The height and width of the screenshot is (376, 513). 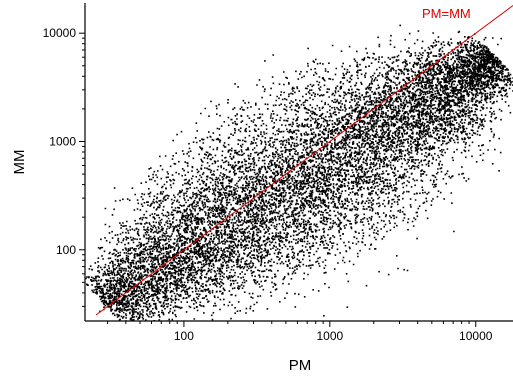 What do you see at coordinates (329, 336) in the screenshot?
I see `x-tick-label: 1000` at bounding box center [329, 336].